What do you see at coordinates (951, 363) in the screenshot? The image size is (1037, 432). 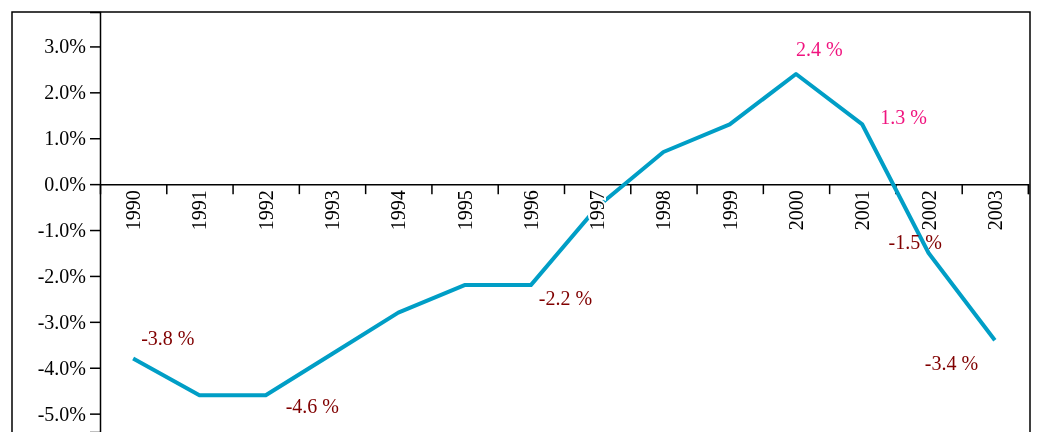 I see `data-label: -3.4 %` at bounding box center [951, 363].